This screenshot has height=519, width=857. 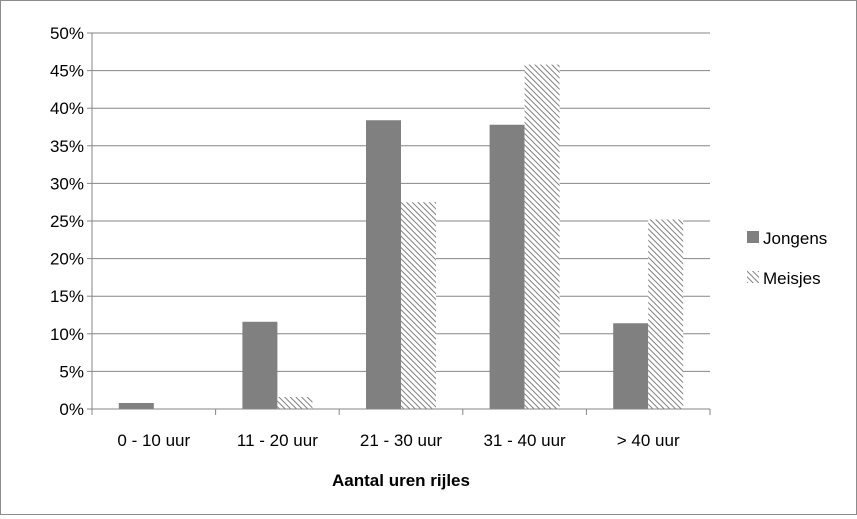 What do you see at coordinates (67, 221) in the screenshot?
I see `y-tick-label: 25%` at bounding box center [67, 221].